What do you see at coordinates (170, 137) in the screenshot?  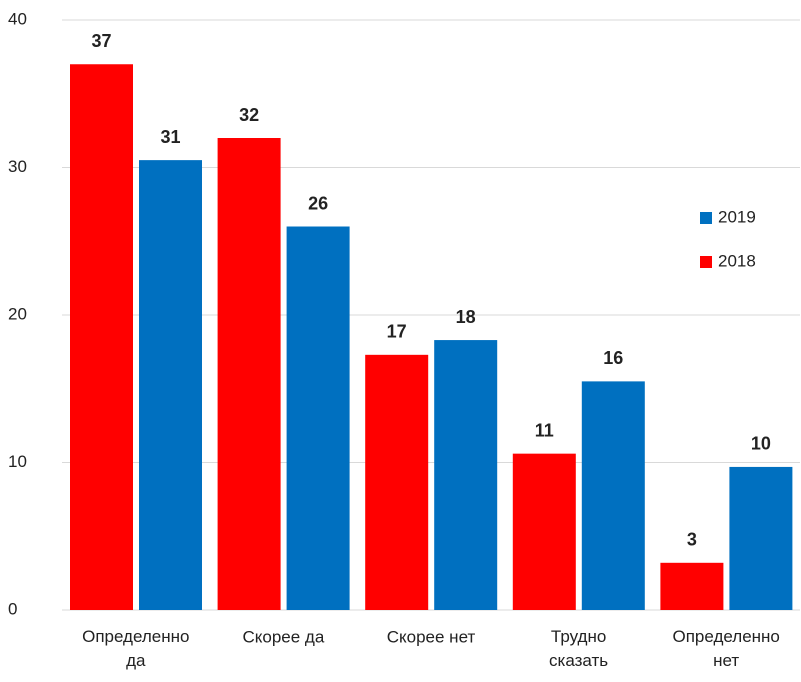 I see `value-label: 31` at bounding box center [170, 137].